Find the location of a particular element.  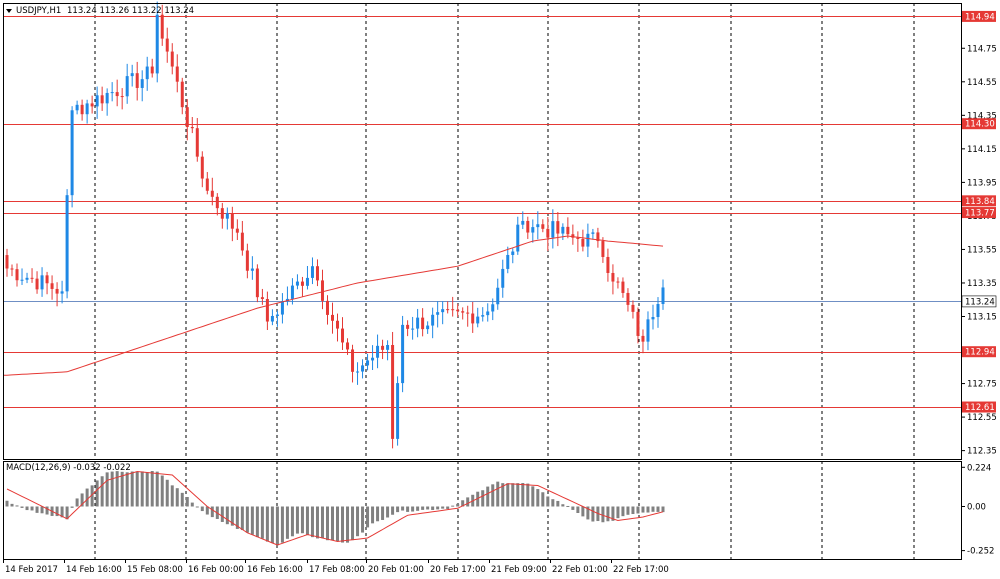

price-tick-label: 114.15 is located at coordinates (982, 150).